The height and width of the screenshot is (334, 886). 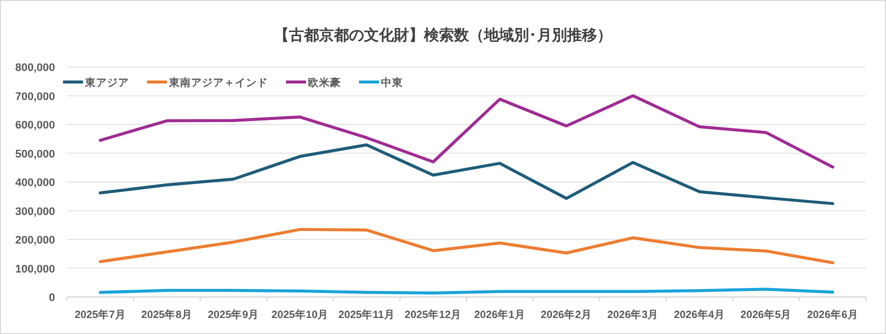 What do you see at coordinates (35, 154) in the screenshot?
I see `y-tick-label: 500,000` at bounding box center [35, 154].